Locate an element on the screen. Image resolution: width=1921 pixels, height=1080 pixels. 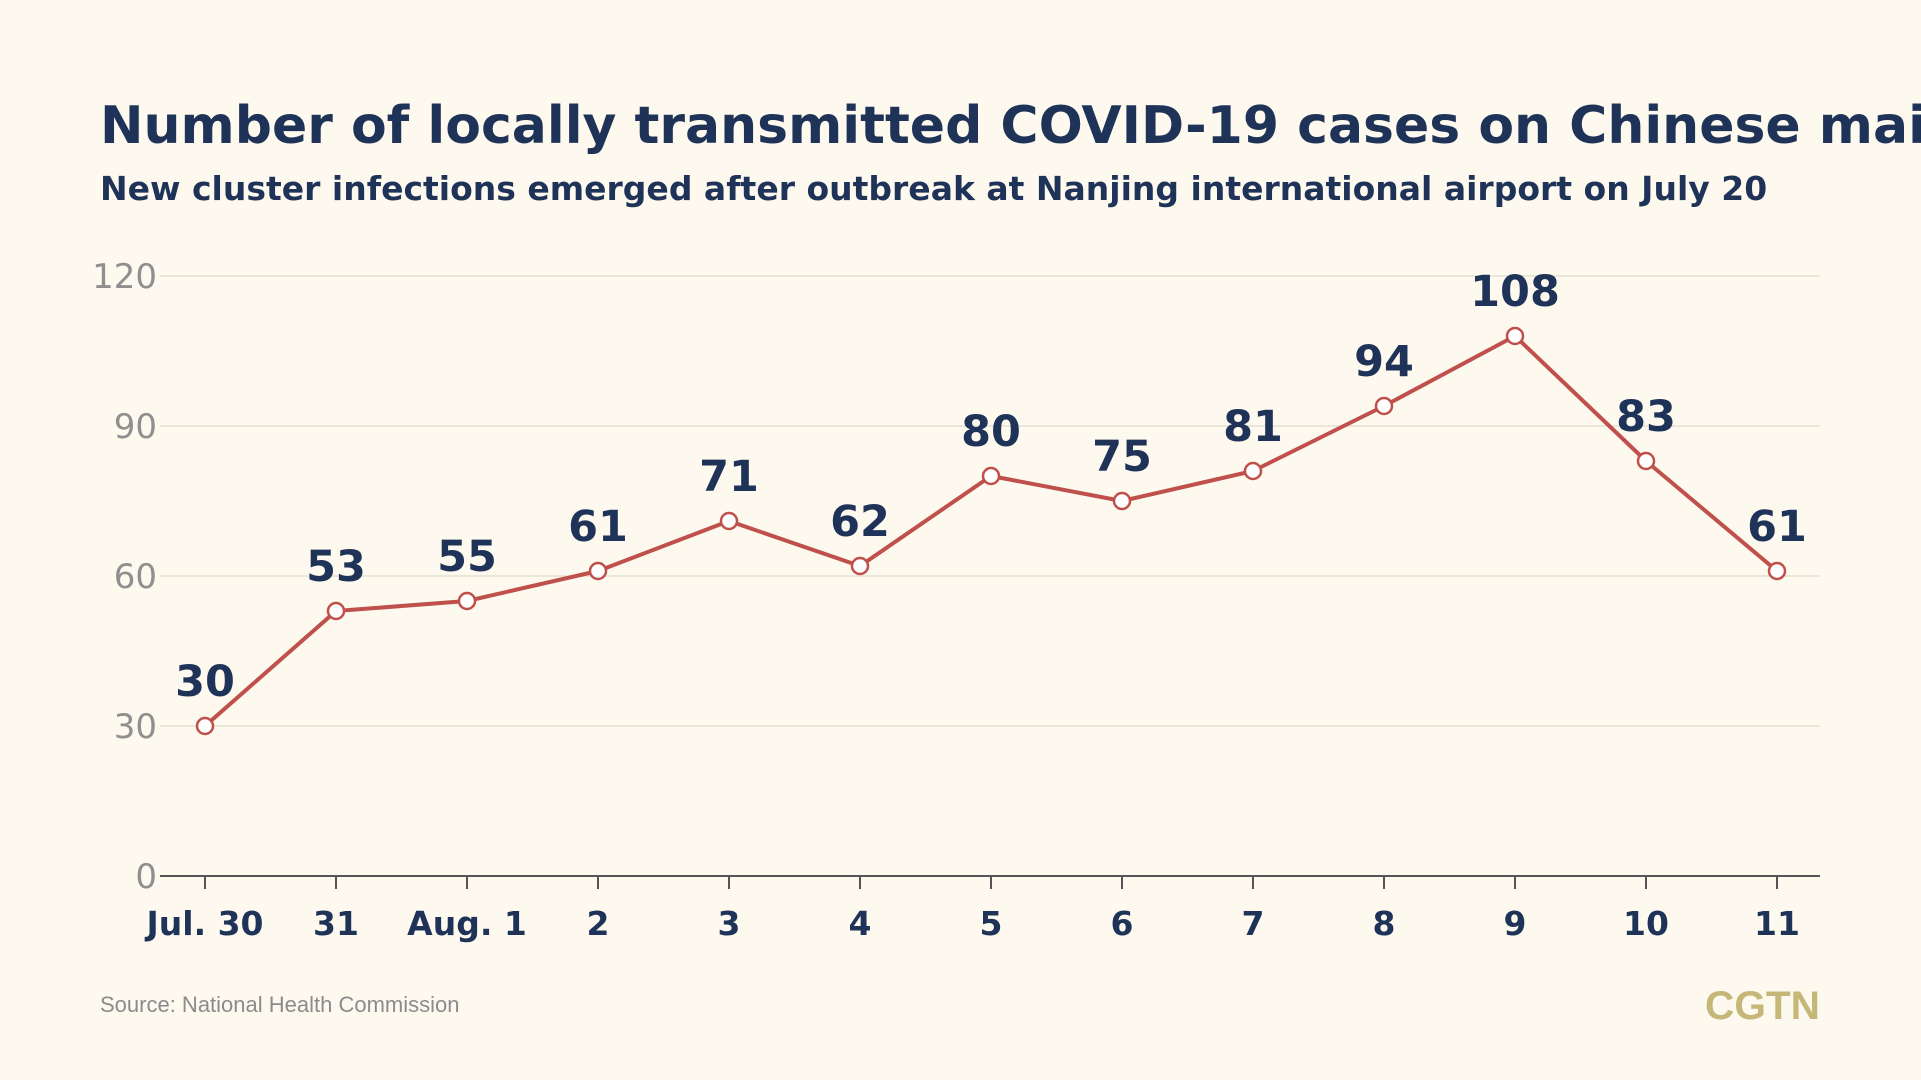
data-label: 108 is located at coordinates (1515, 292).